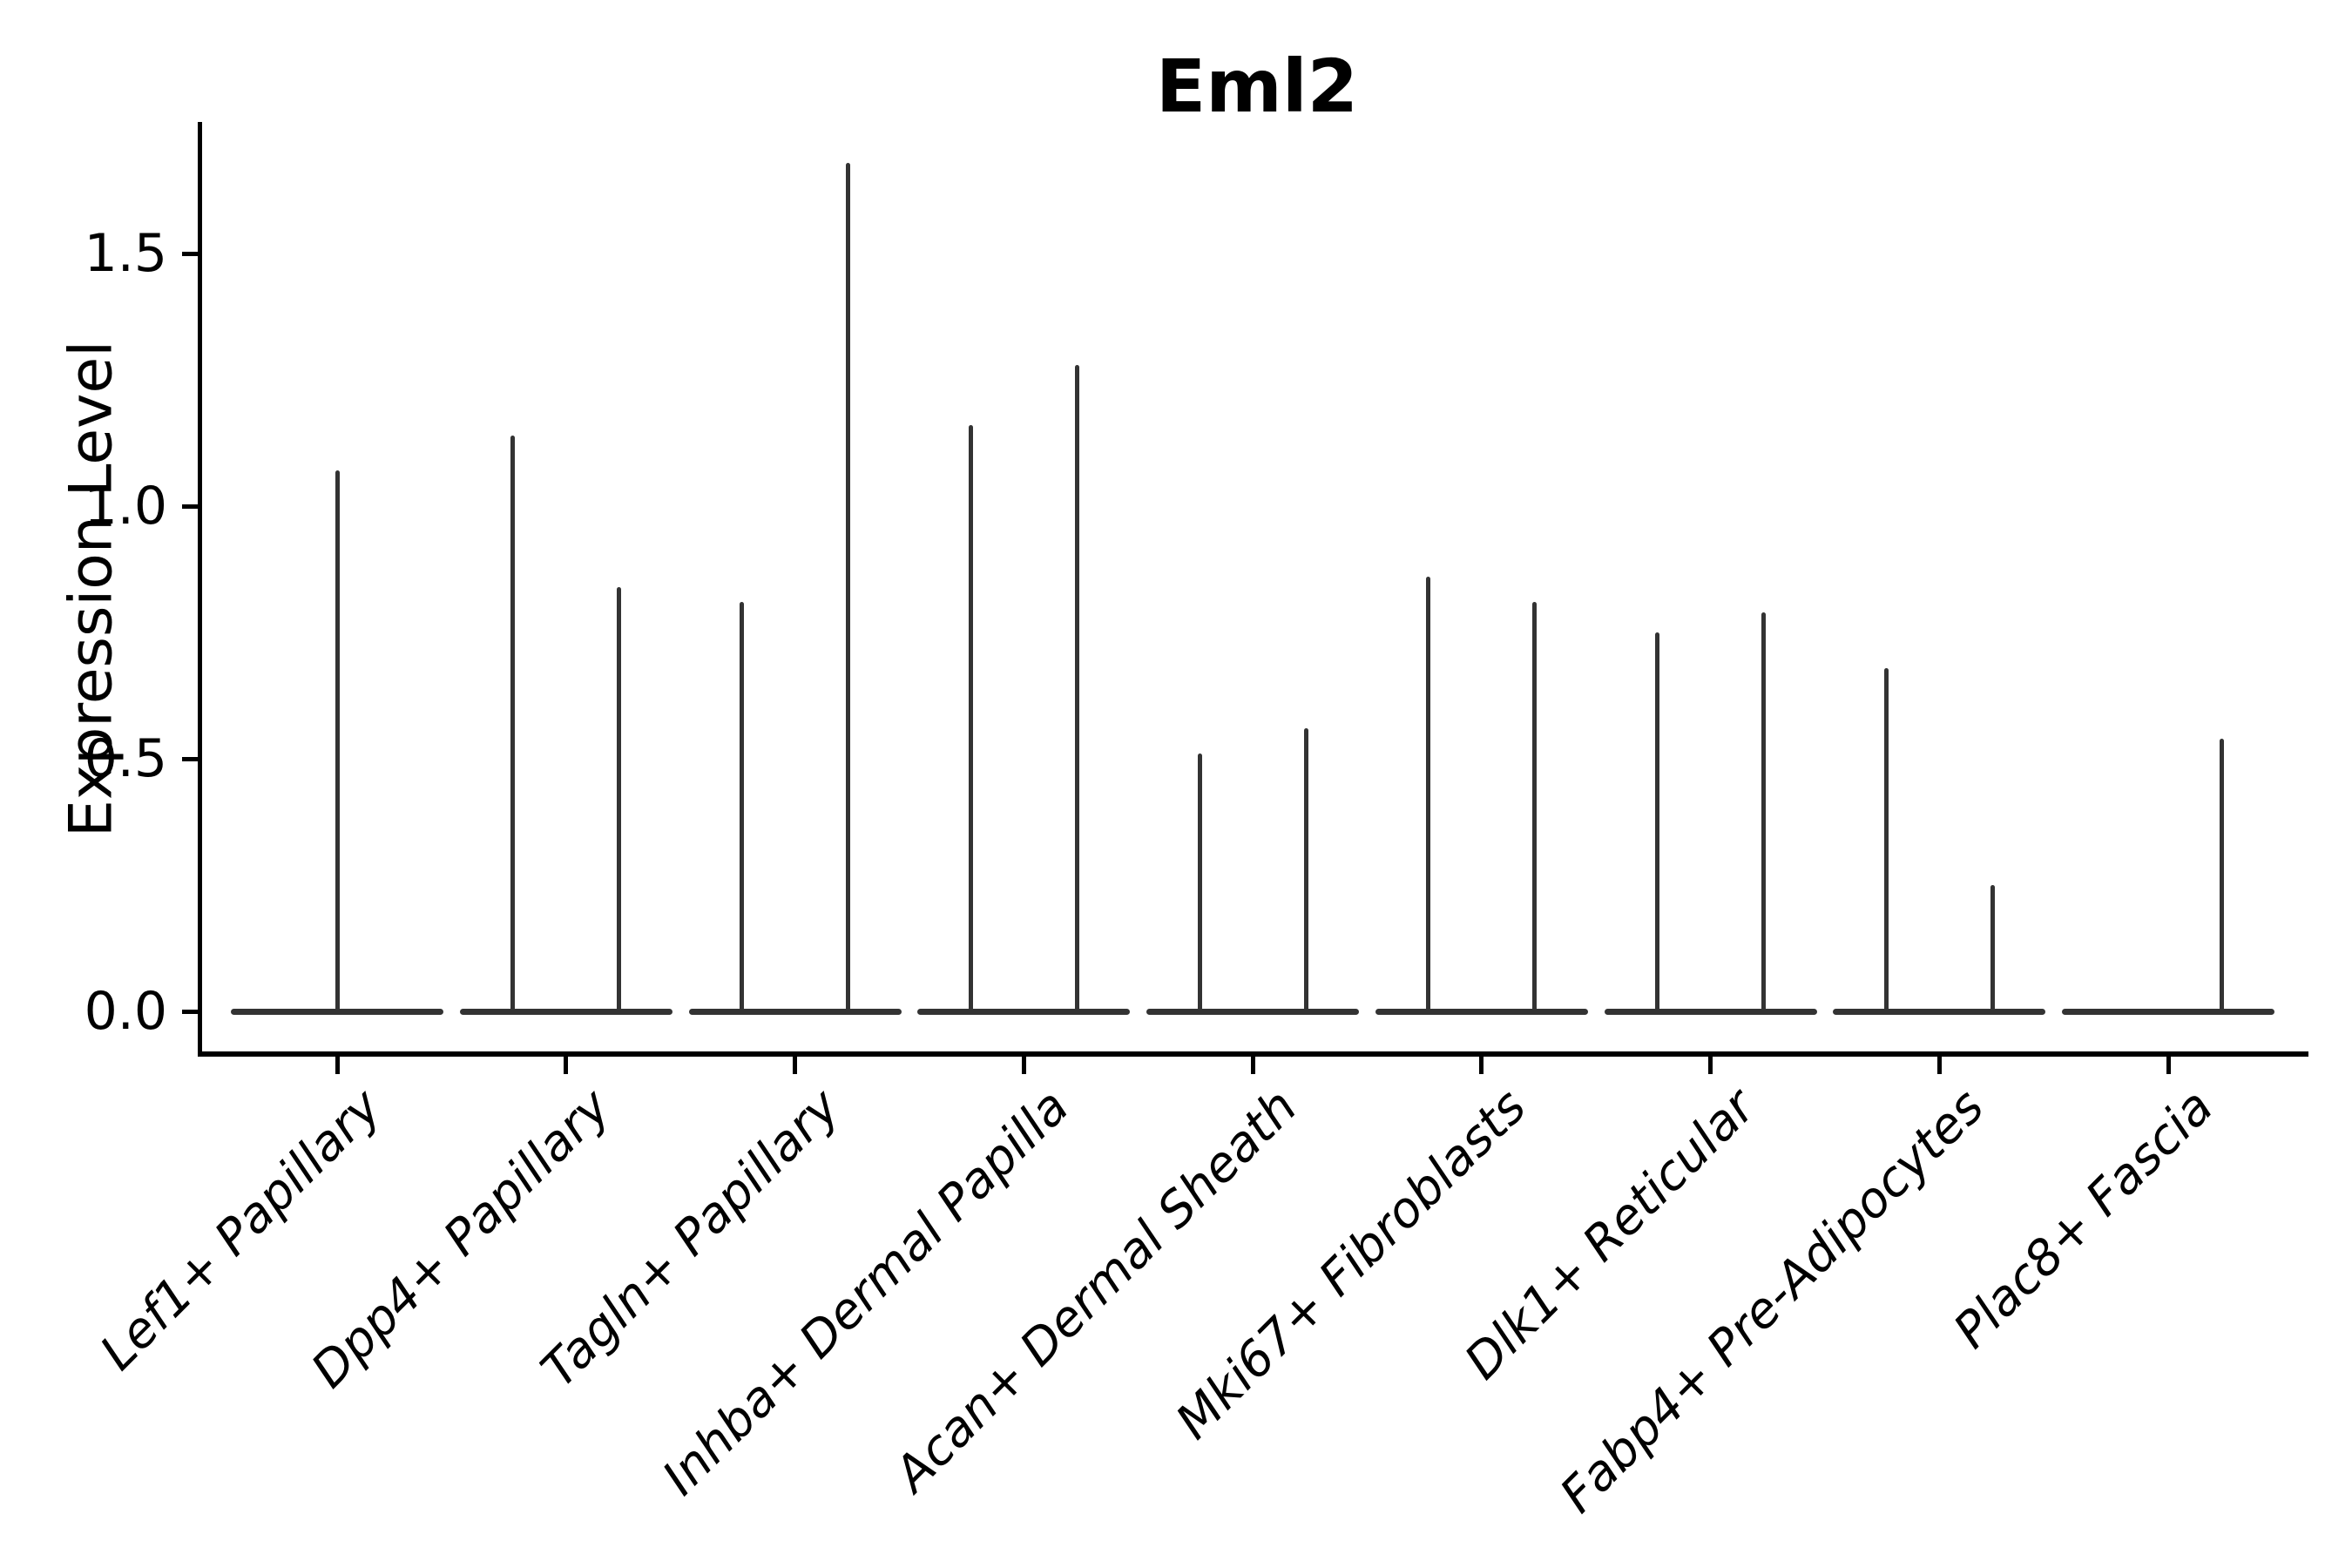  I want to click on y-tick-label: 1.0, so click(125, 506).